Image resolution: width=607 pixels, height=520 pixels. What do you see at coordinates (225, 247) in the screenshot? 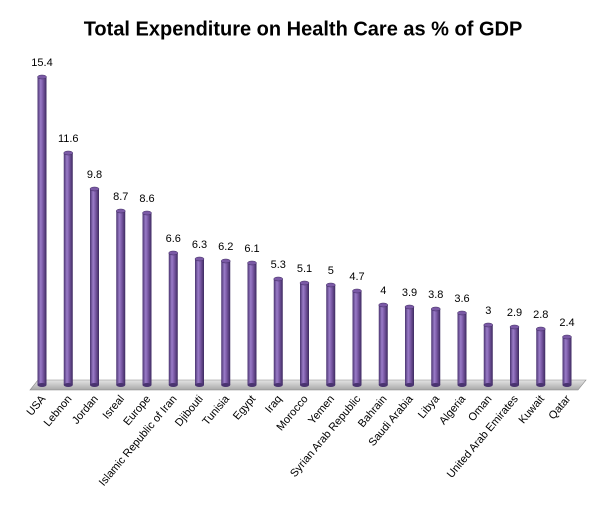
I see `value-label: 6.2` at bounding box center [225, 247].